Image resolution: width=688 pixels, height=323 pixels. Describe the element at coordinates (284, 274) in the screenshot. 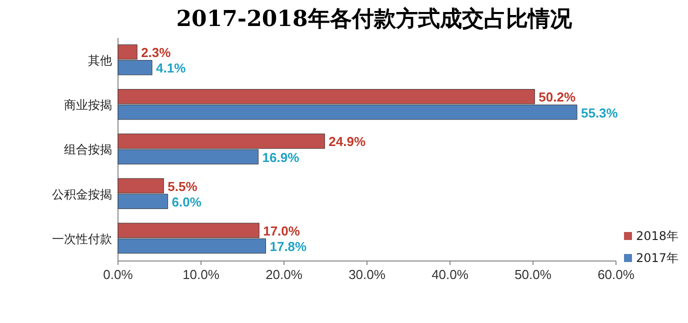

I see `x-tick-label: 20.0%` at that location.